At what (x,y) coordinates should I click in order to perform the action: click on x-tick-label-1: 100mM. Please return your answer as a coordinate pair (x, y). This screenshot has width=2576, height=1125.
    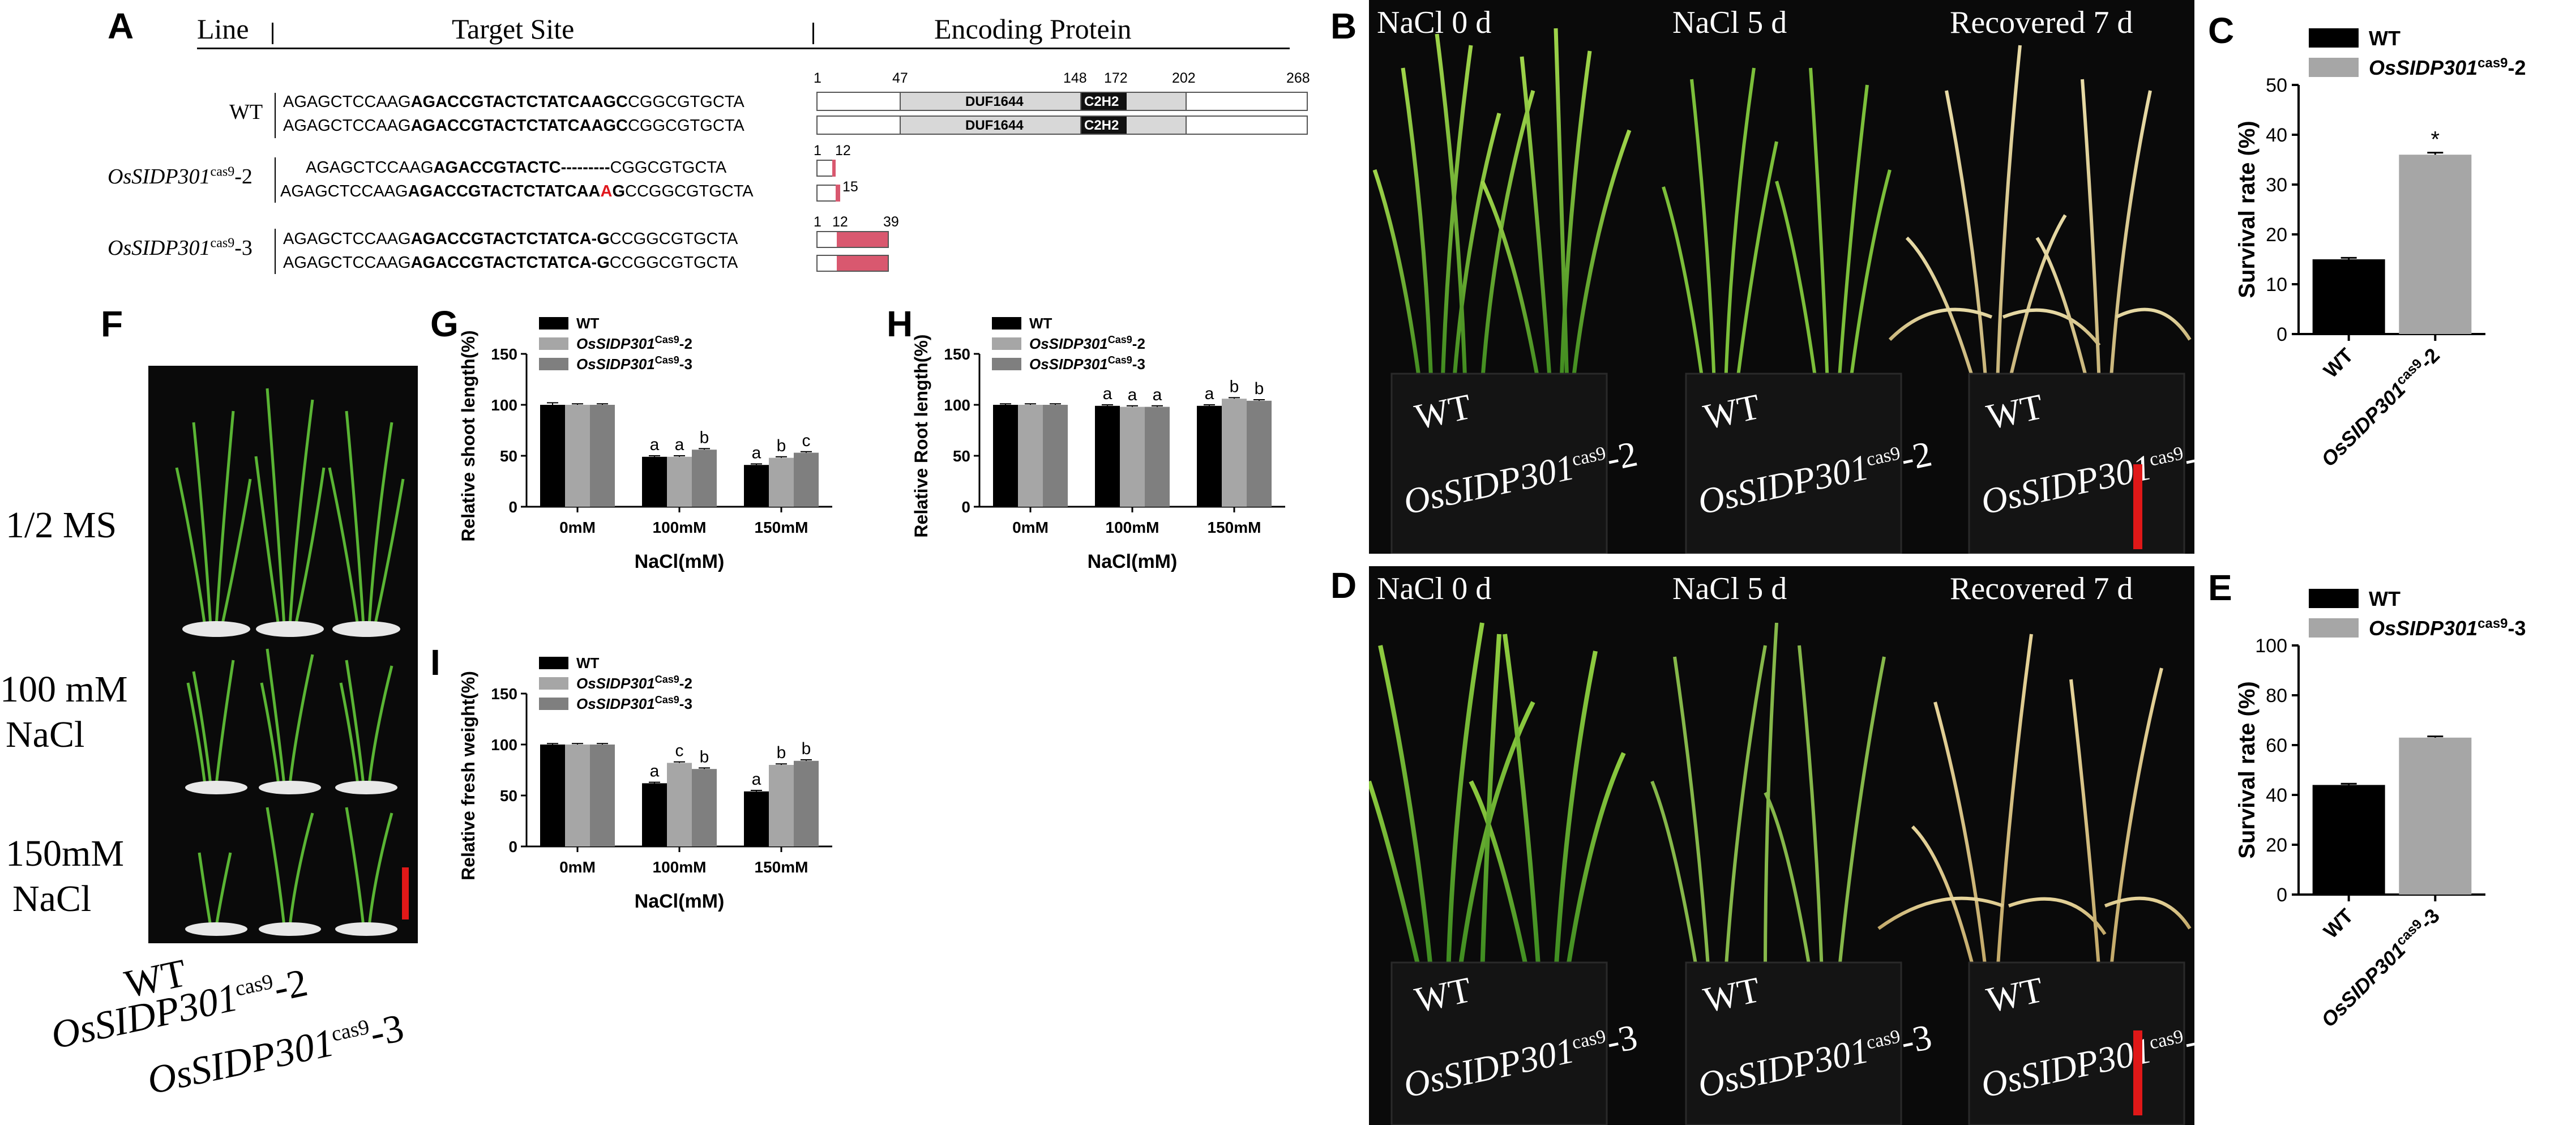
    Looking at the image, I should click on (1132, 527).